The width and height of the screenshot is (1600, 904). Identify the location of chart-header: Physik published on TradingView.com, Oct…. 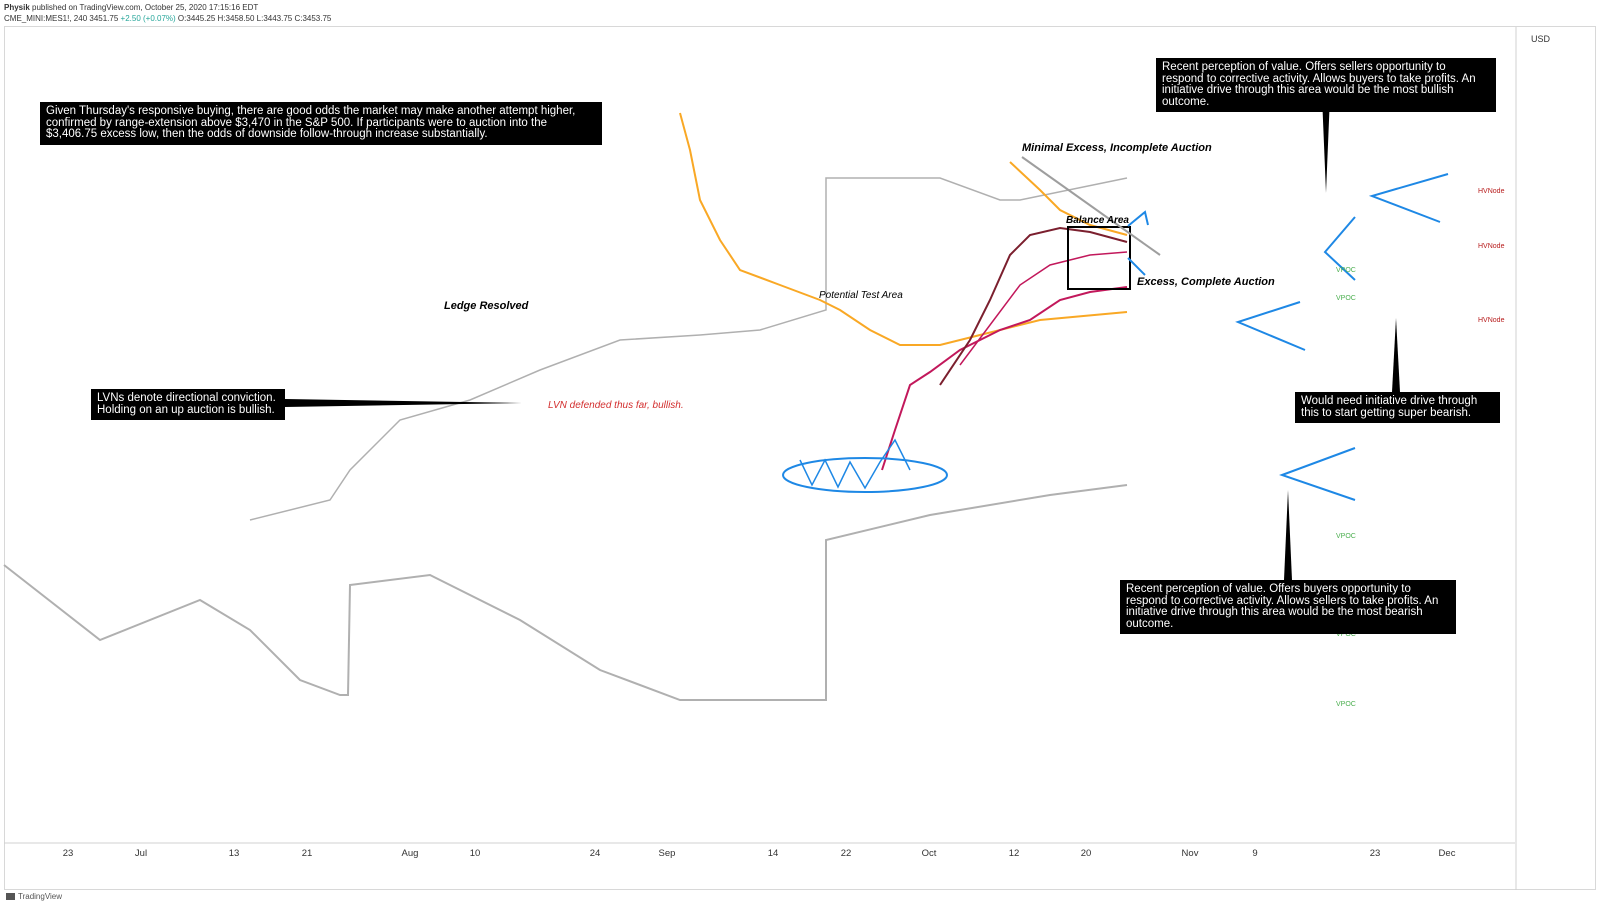
(167, 13).